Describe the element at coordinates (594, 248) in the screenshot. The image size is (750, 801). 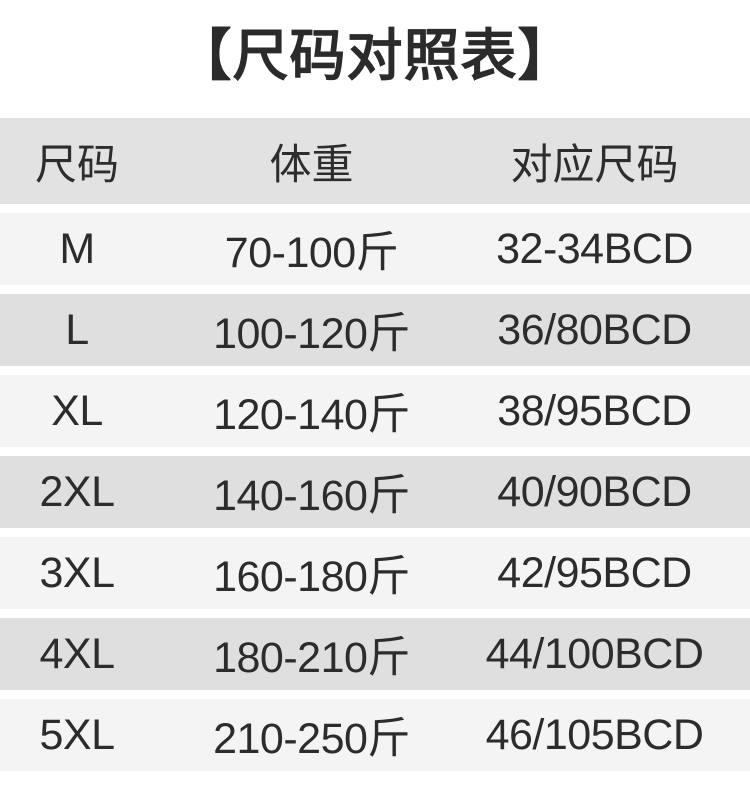
I see `cell-corresponding-size: 32-34BCD` at that location.